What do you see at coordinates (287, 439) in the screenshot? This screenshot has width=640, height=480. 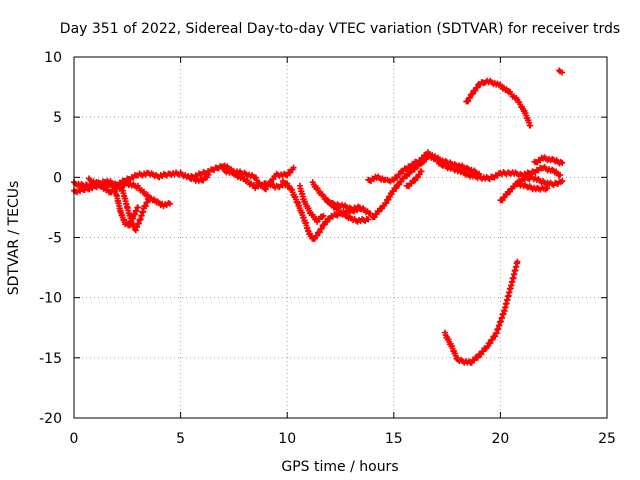 I see `x-tick-label: 10` at bounding box center [287, 439].